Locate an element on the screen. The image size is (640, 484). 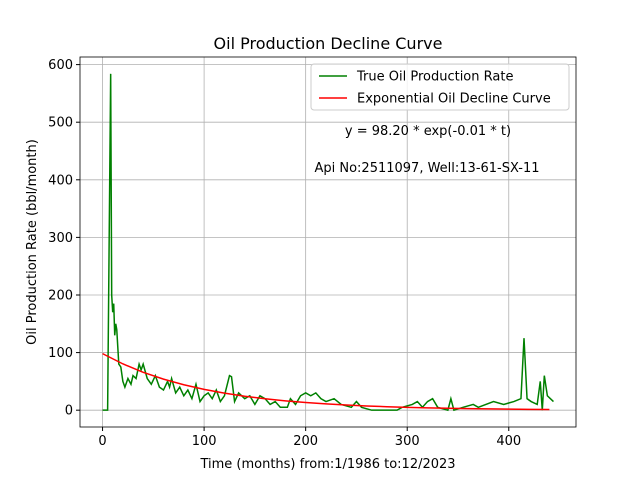
y-tick-label: 100 is located at coordinates (60, 353).